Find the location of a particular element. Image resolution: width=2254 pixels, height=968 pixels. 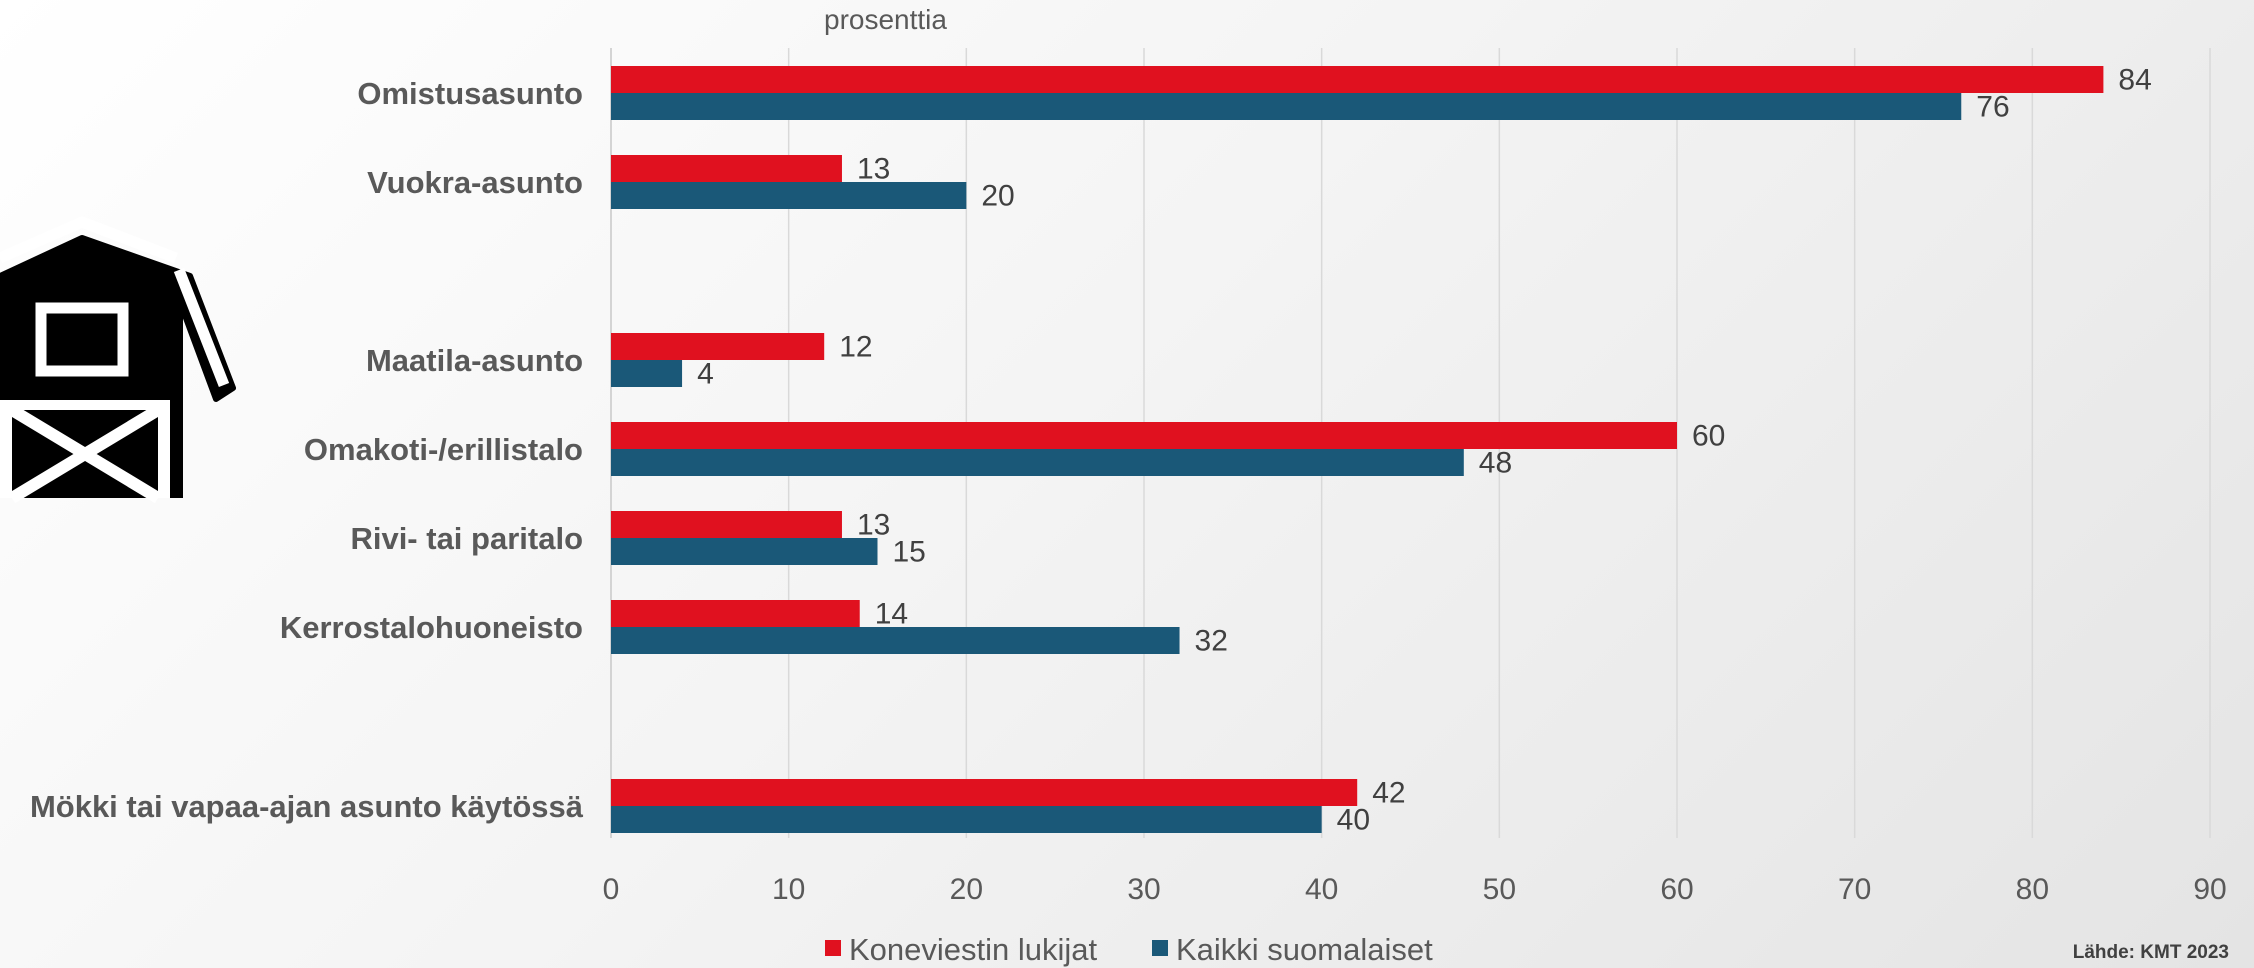

category-label-maatila-asunto: Maatila-asunto is located at coordinates (474, 360).